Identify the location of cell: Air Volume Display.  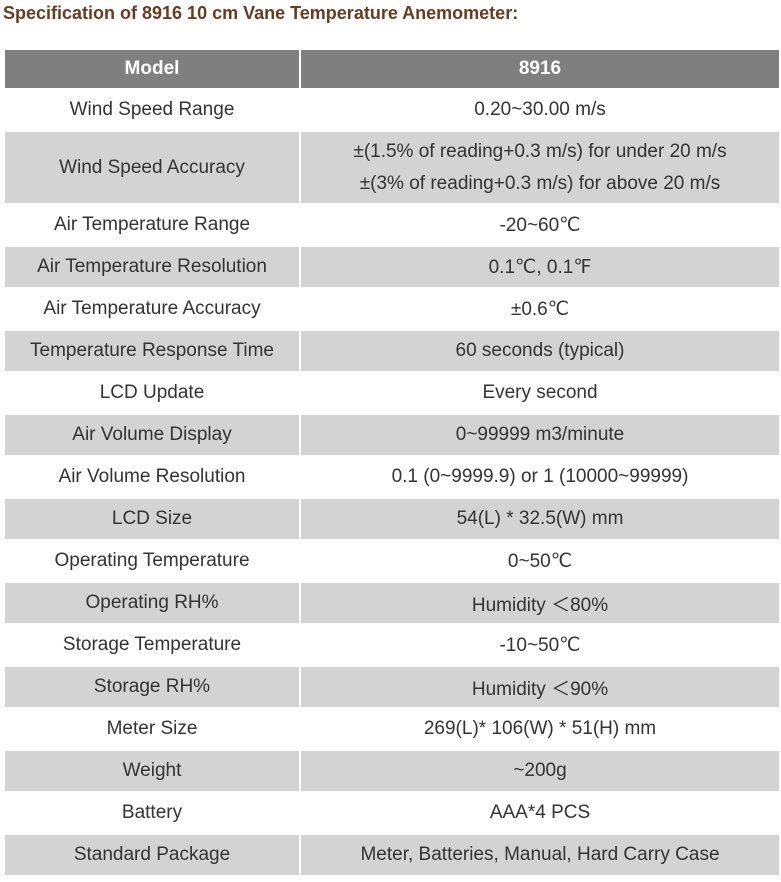
(152, 435).